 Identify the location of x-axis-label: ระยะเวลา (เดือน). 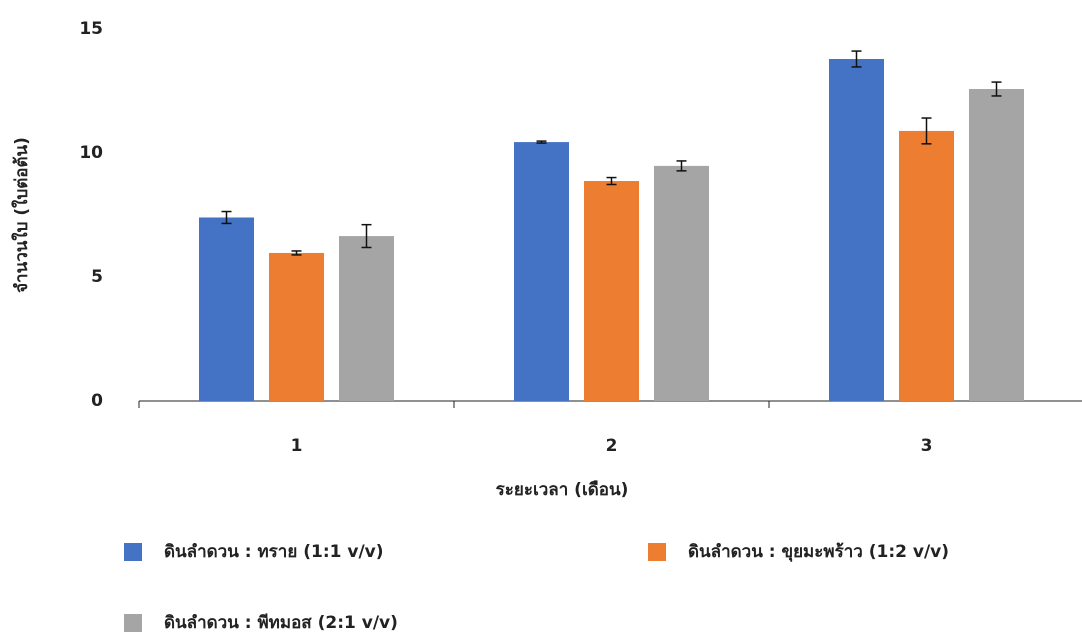
(562, 489).